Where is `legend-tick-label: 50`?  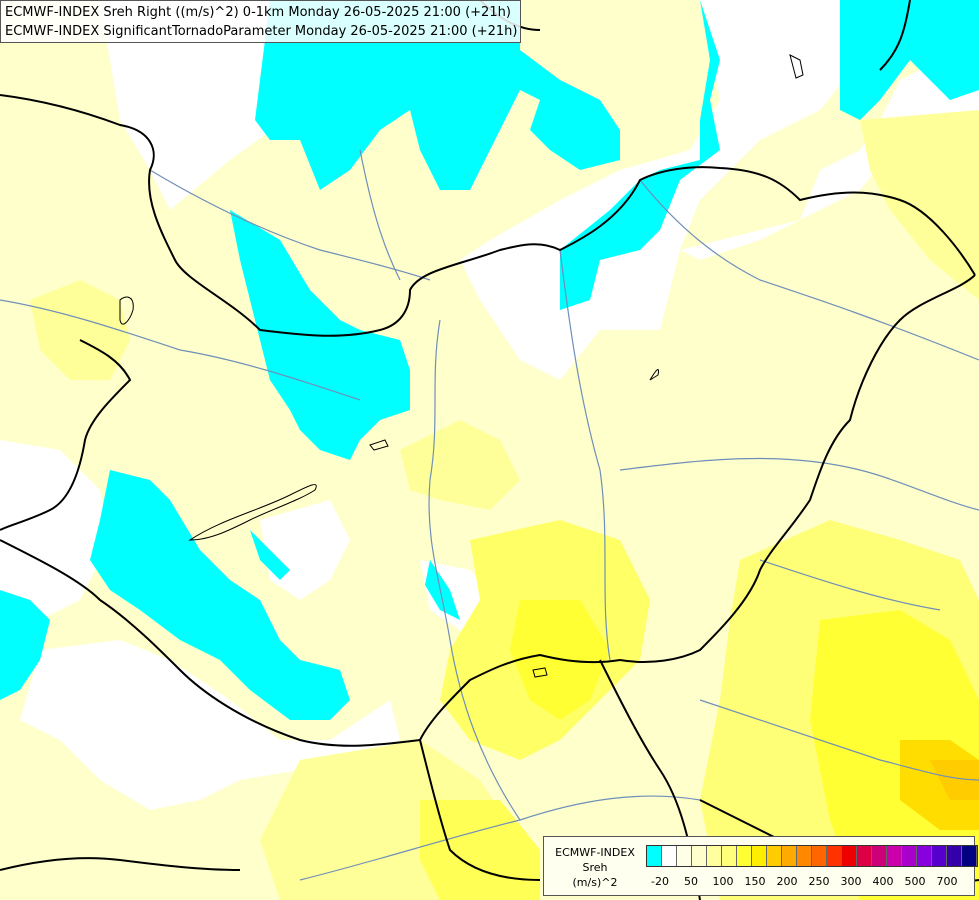
legend-tick-label: 50 is located at coordinates (691, 881).